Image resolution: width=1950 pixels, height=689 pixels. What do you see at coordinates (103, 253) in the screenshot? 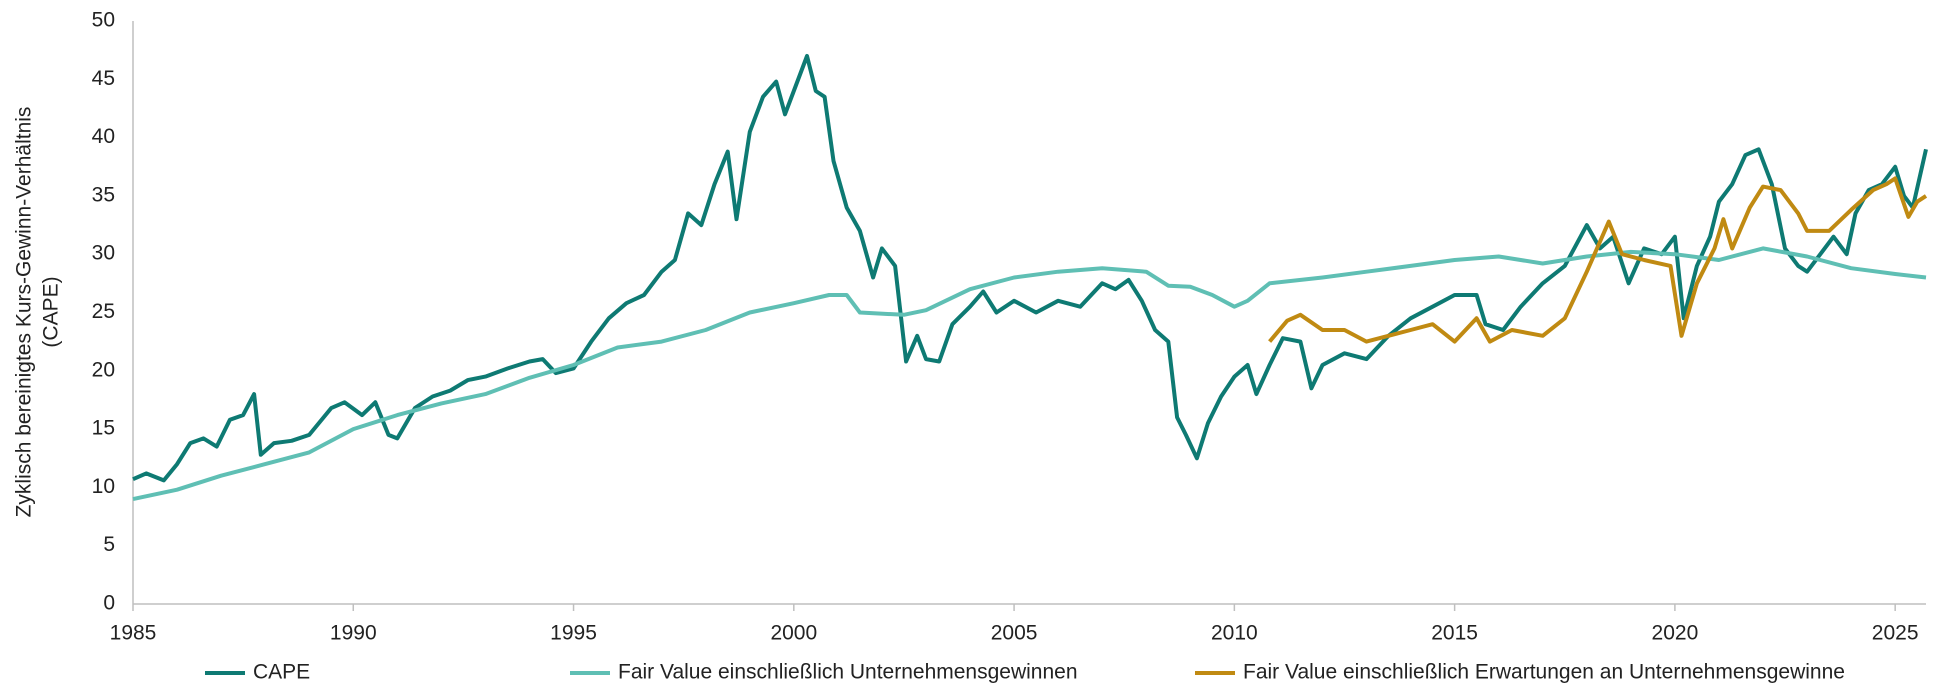
I see `y-tick-label: 30` at bounding box center [103, 253].